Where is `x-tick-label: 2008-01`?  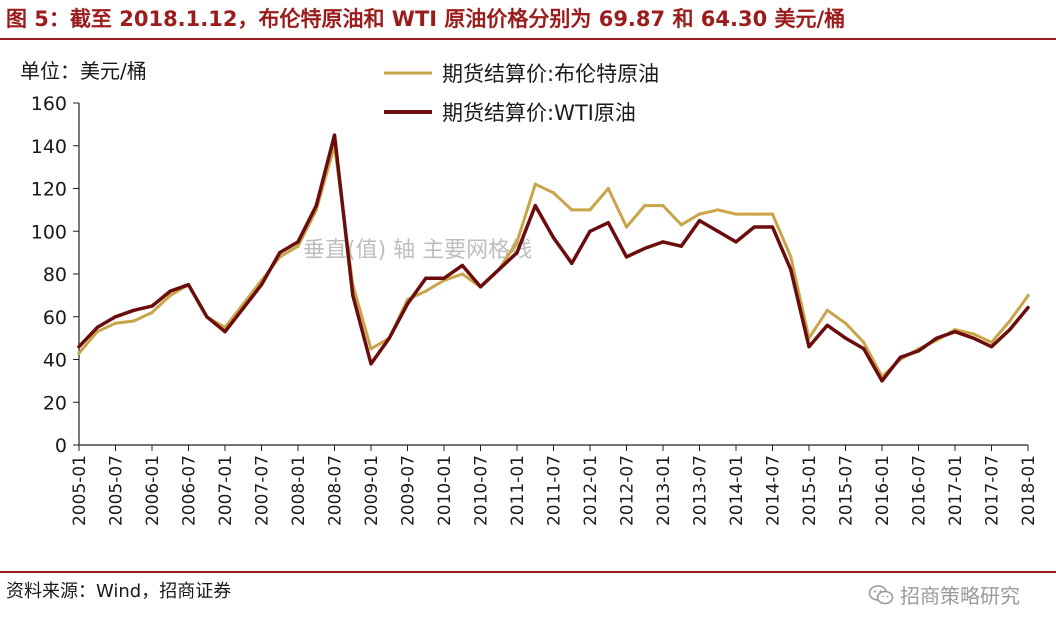
x-tick-label: 2008-01 is located at coordinates (299, 490).